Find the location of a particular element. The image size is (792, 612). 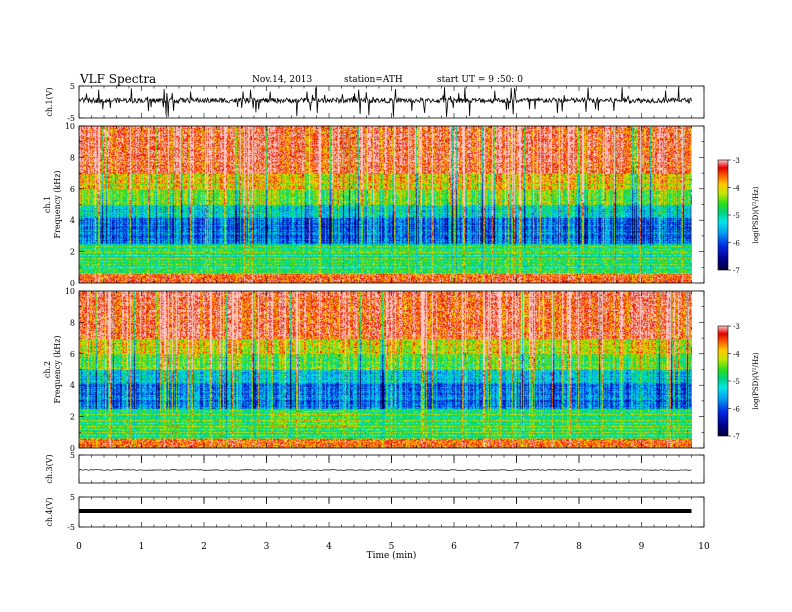

ch1-spectrogram-ylabel-channel: ch.1 is located at coordinates (47, 204).